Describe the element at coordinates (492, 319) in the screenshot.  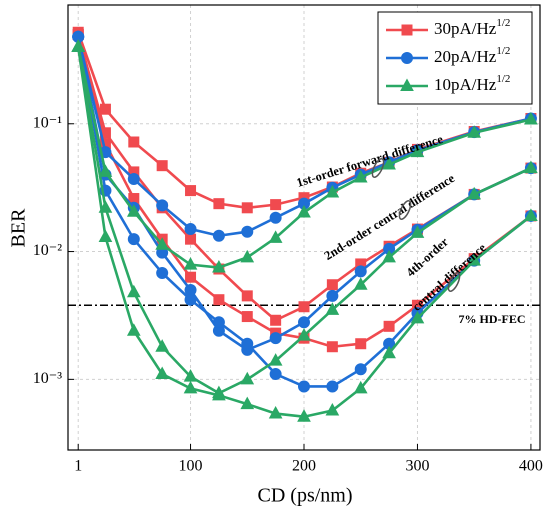
I see `threshold-label: 7% HD-FEC` at that location.